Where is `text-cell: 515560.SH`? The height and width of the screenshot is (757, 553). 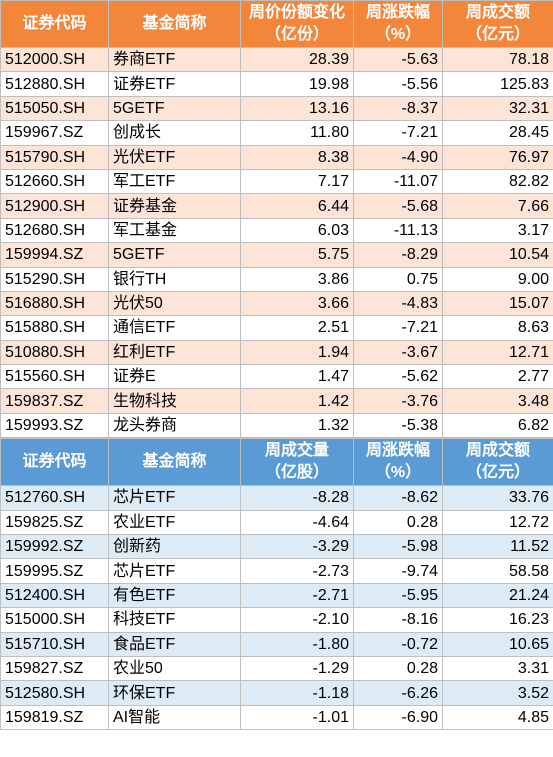
text-cell: 515560.SH is located at coordinates (54, 377).